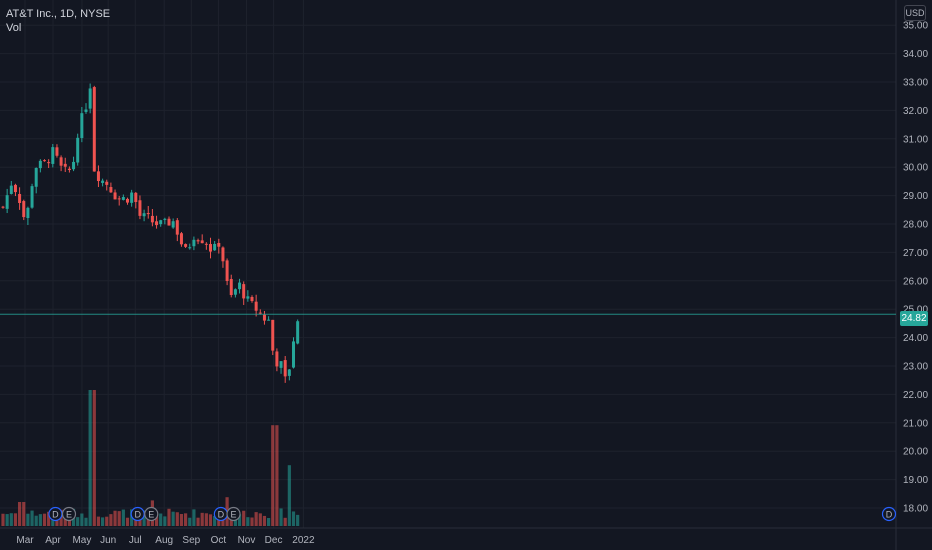 This screenshot has height=550, width=932. What do you see at coordinates (915, 54) in the screenshot?
I see `price-tick-label: 34.00` at bounding box center [915, 54].